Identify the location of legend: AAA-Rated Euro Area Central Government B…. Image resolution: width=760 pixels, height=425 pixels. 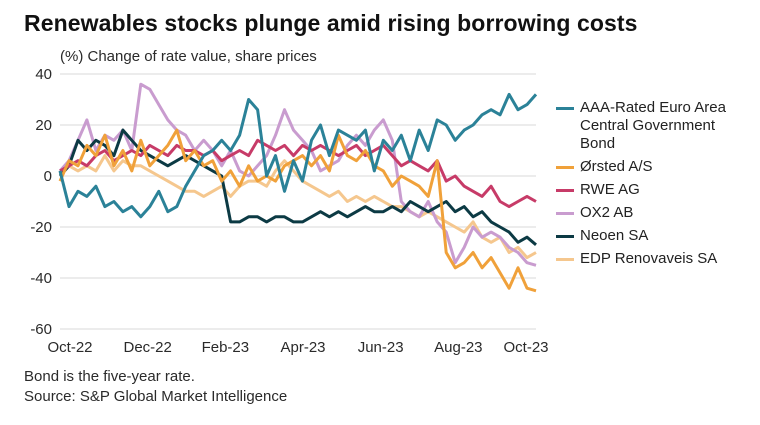
(656, 186).